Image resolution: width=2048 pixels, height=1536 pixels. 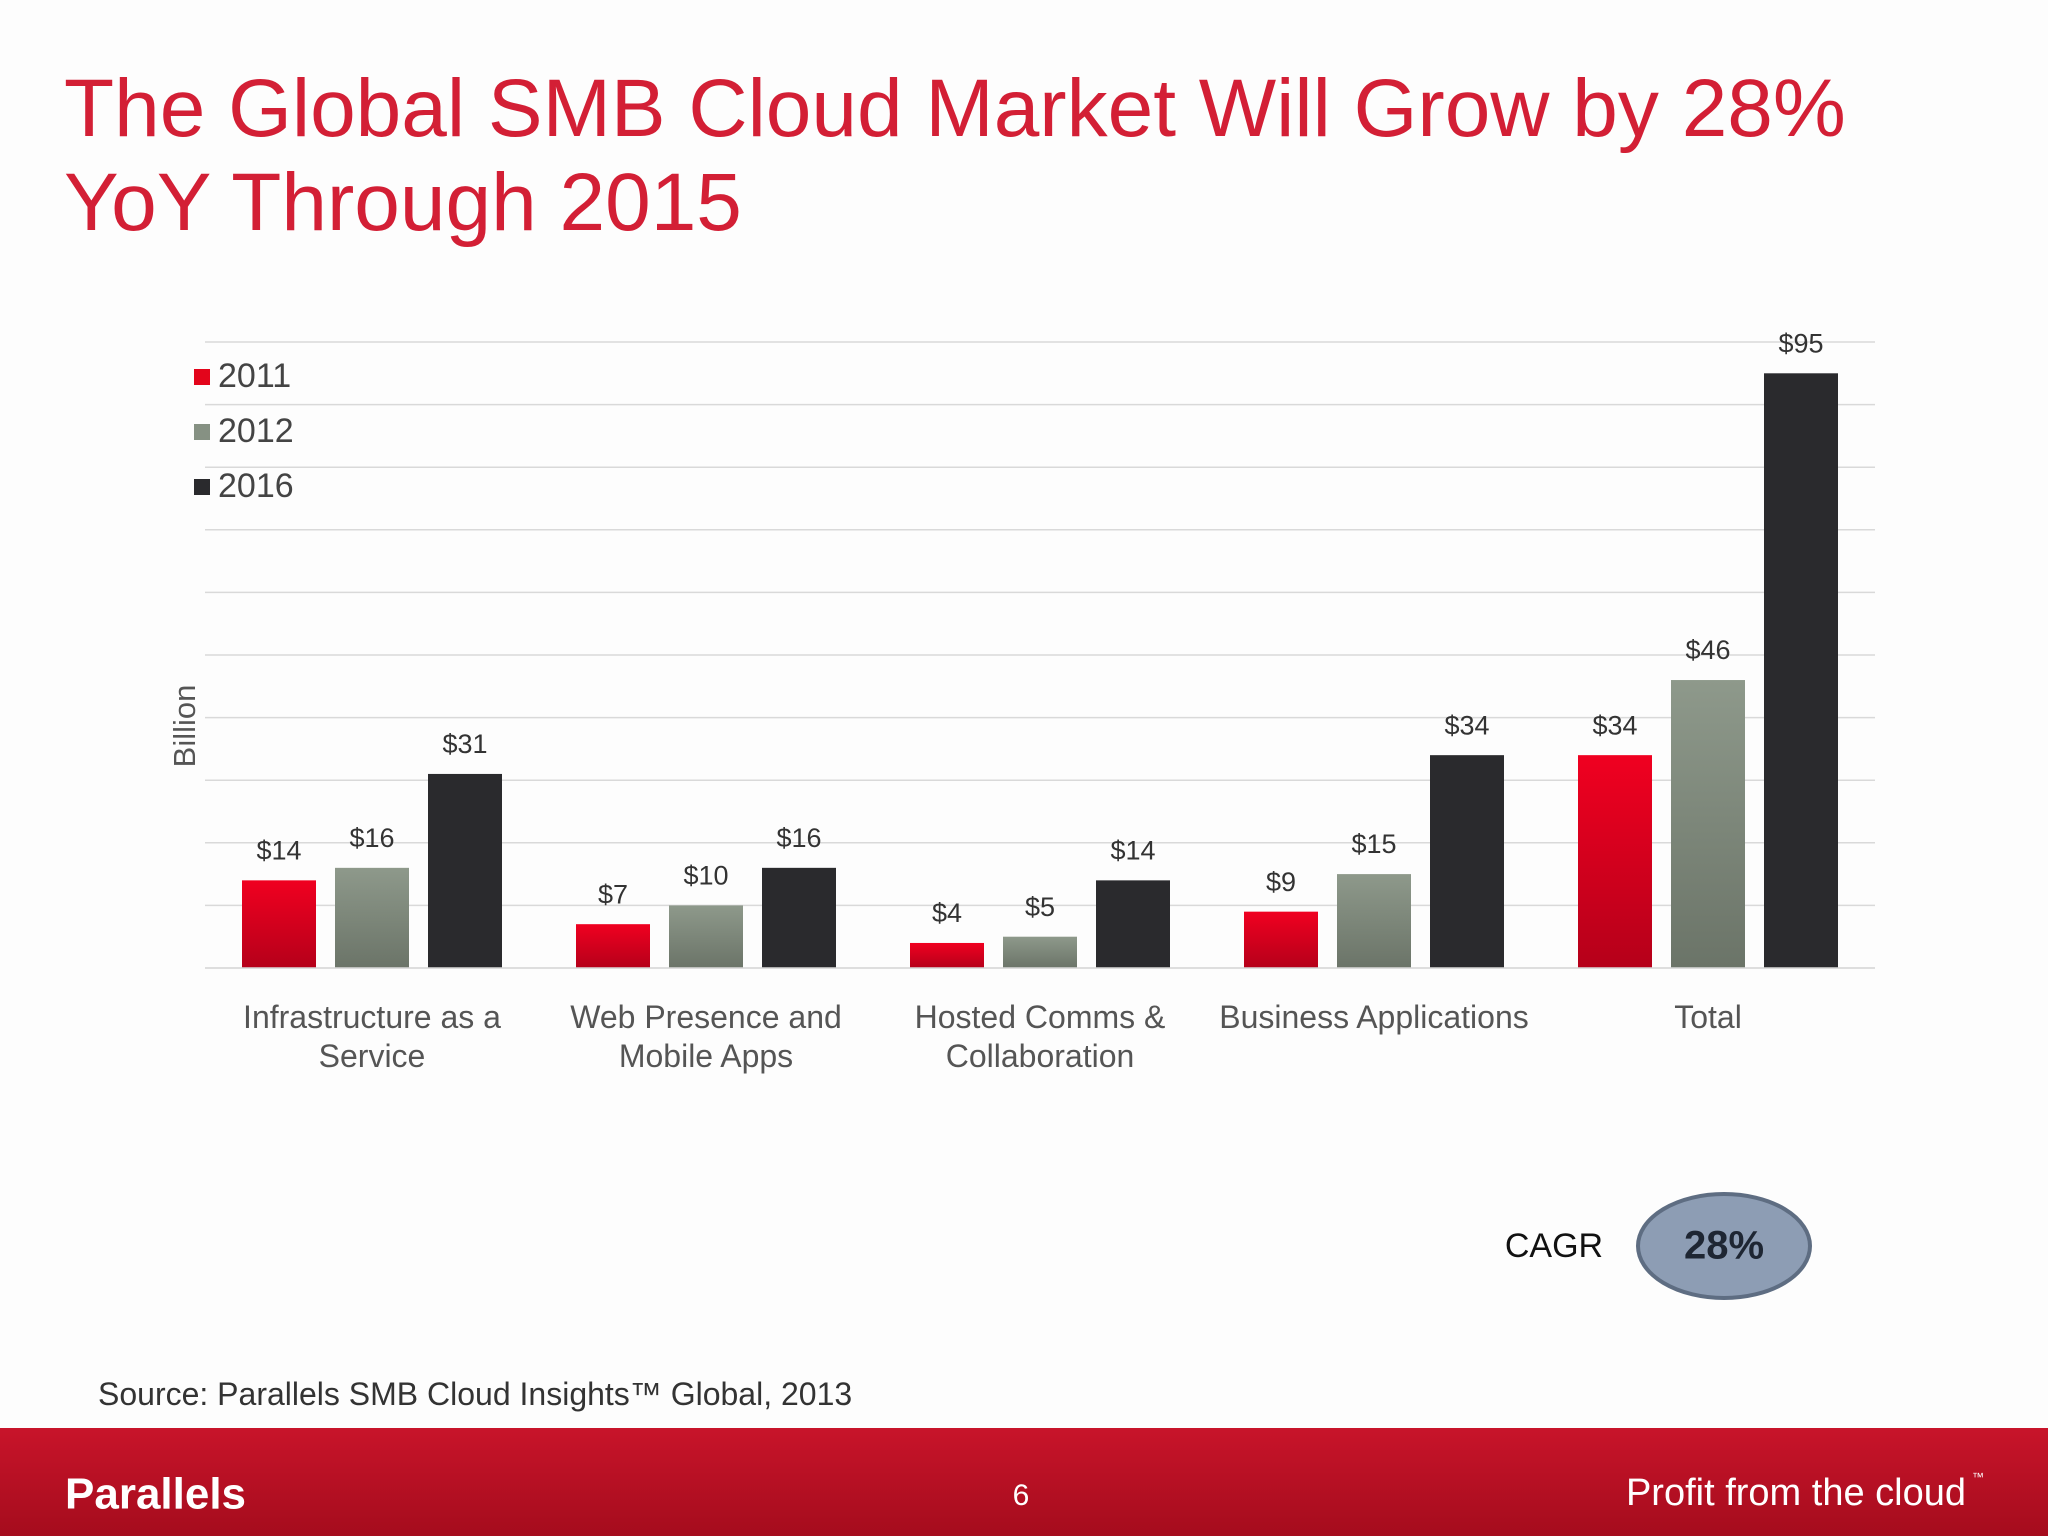 I want to click on value-label: $4, so click(x=947, y=913).